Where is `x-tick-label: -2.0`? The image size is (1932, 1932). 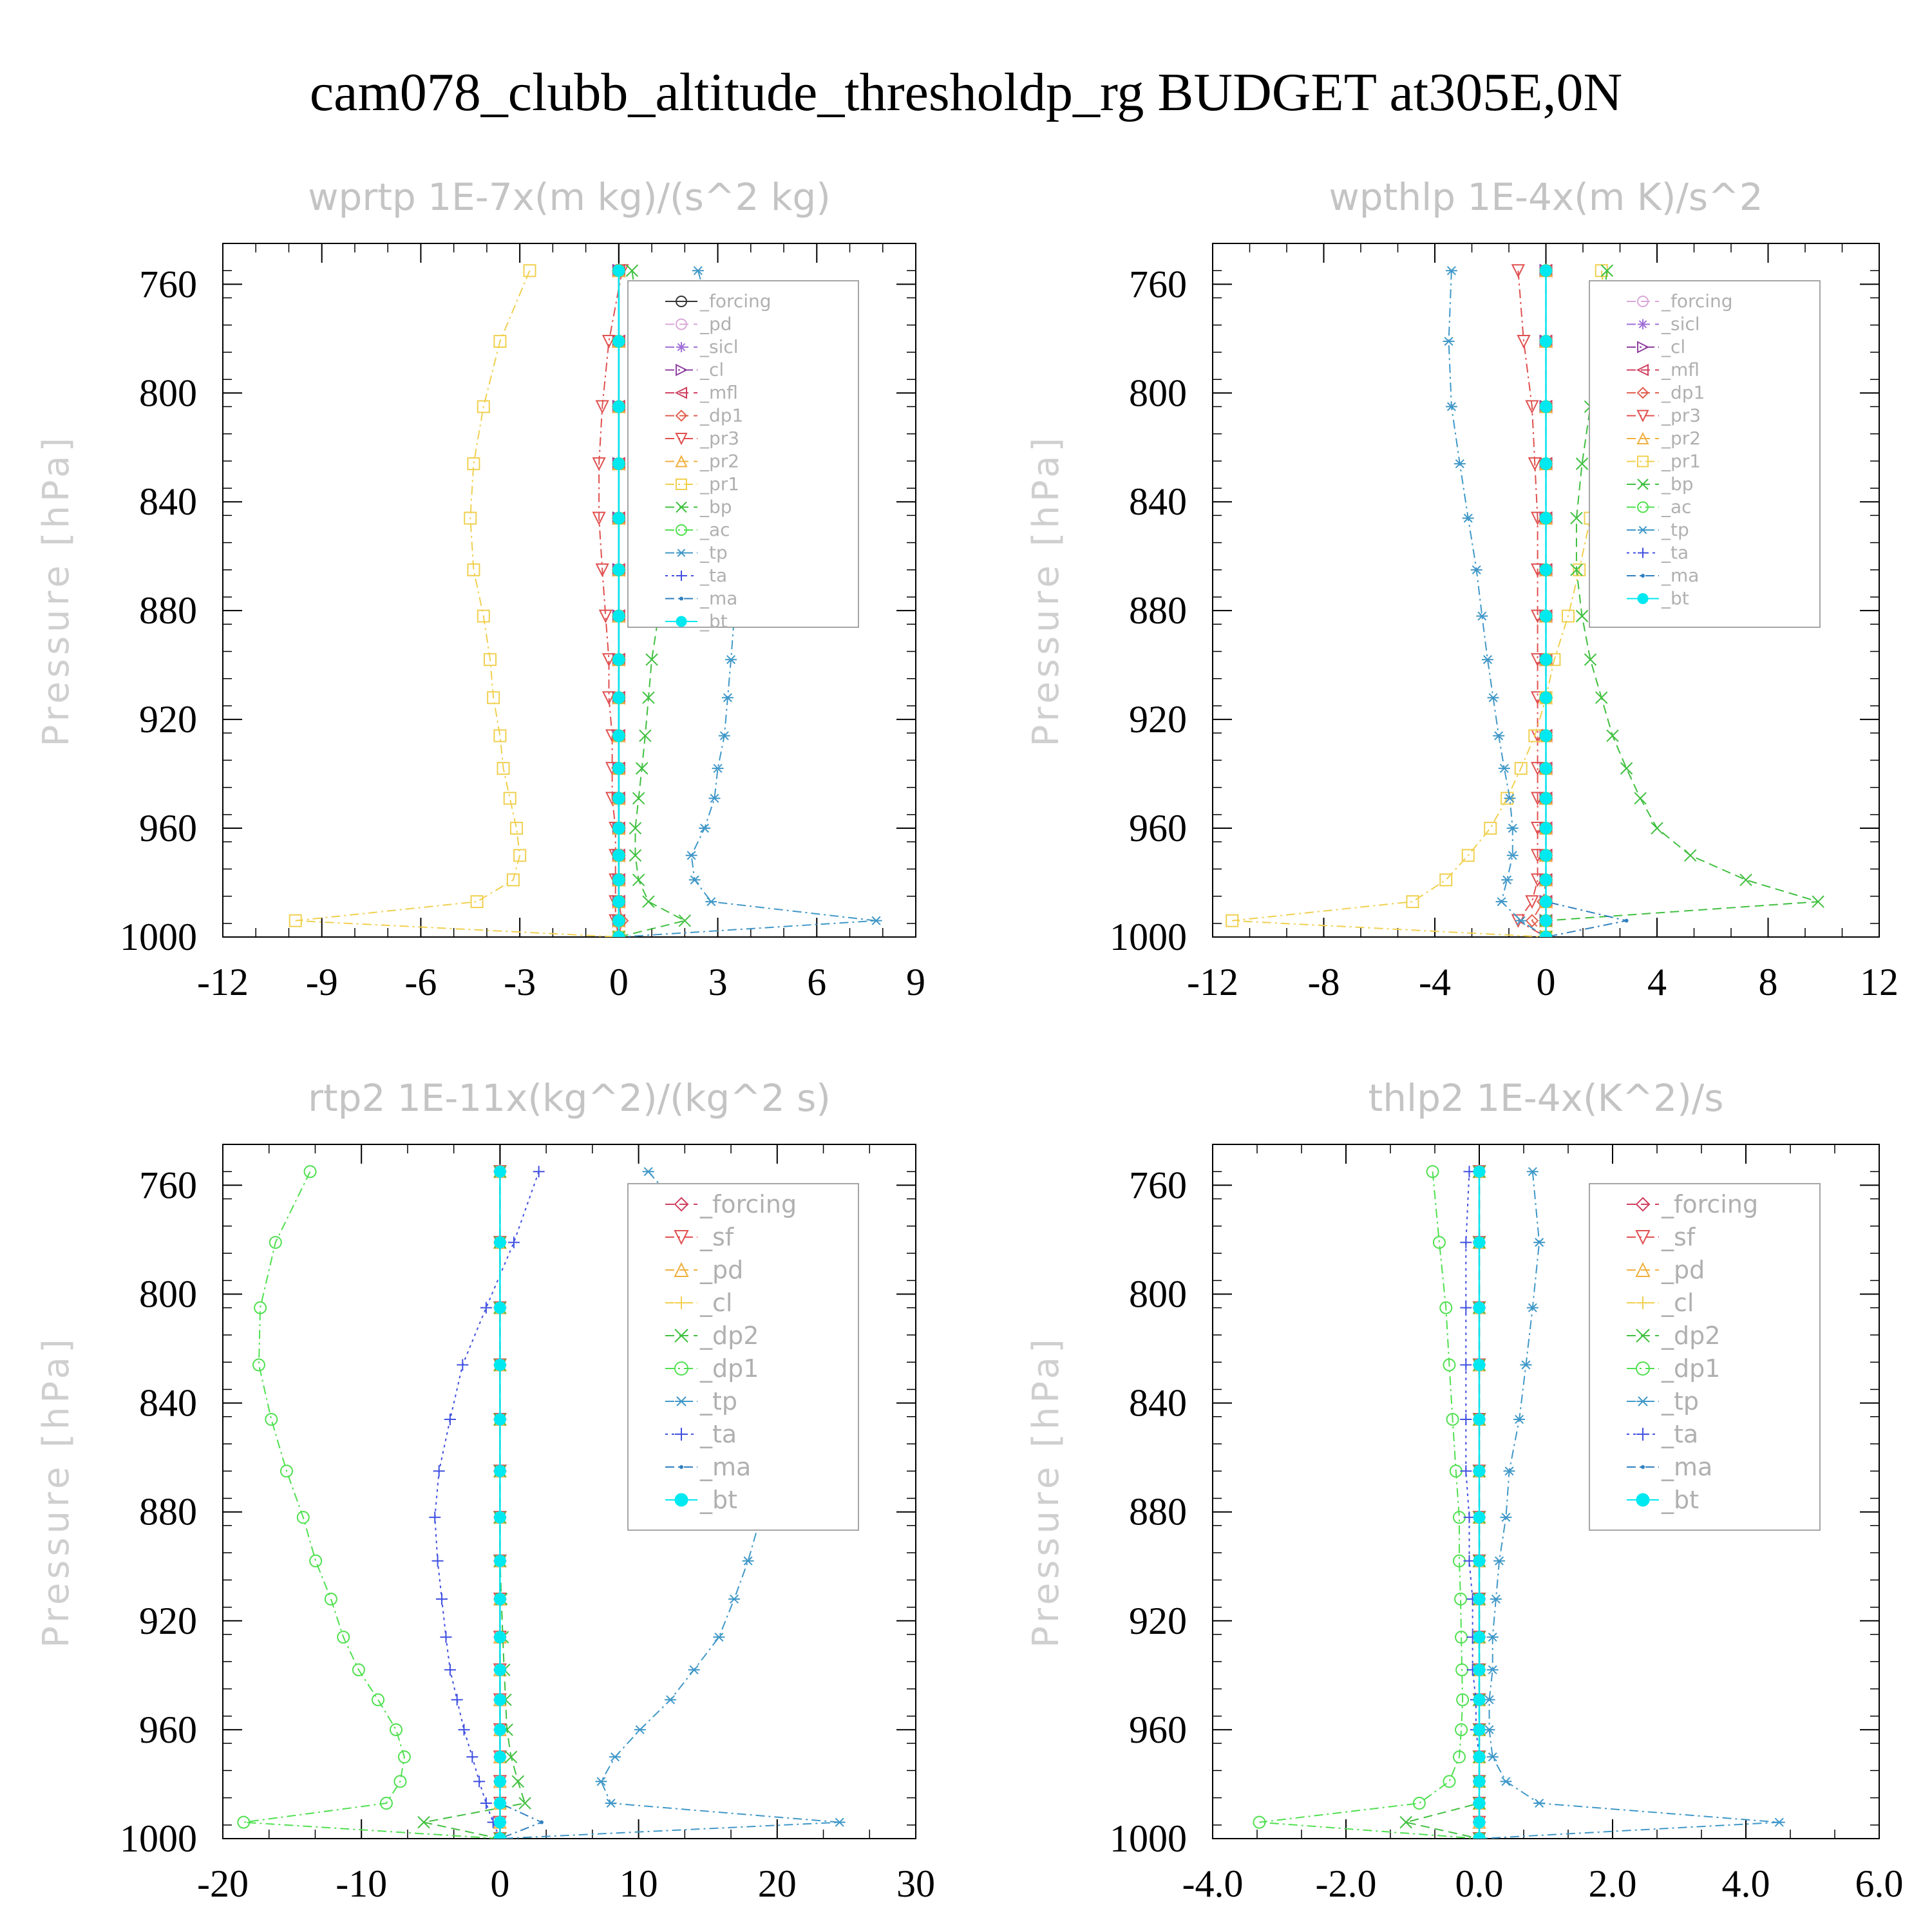 x-tick-label: -2.0 is located at coordinates (1347, 1884).